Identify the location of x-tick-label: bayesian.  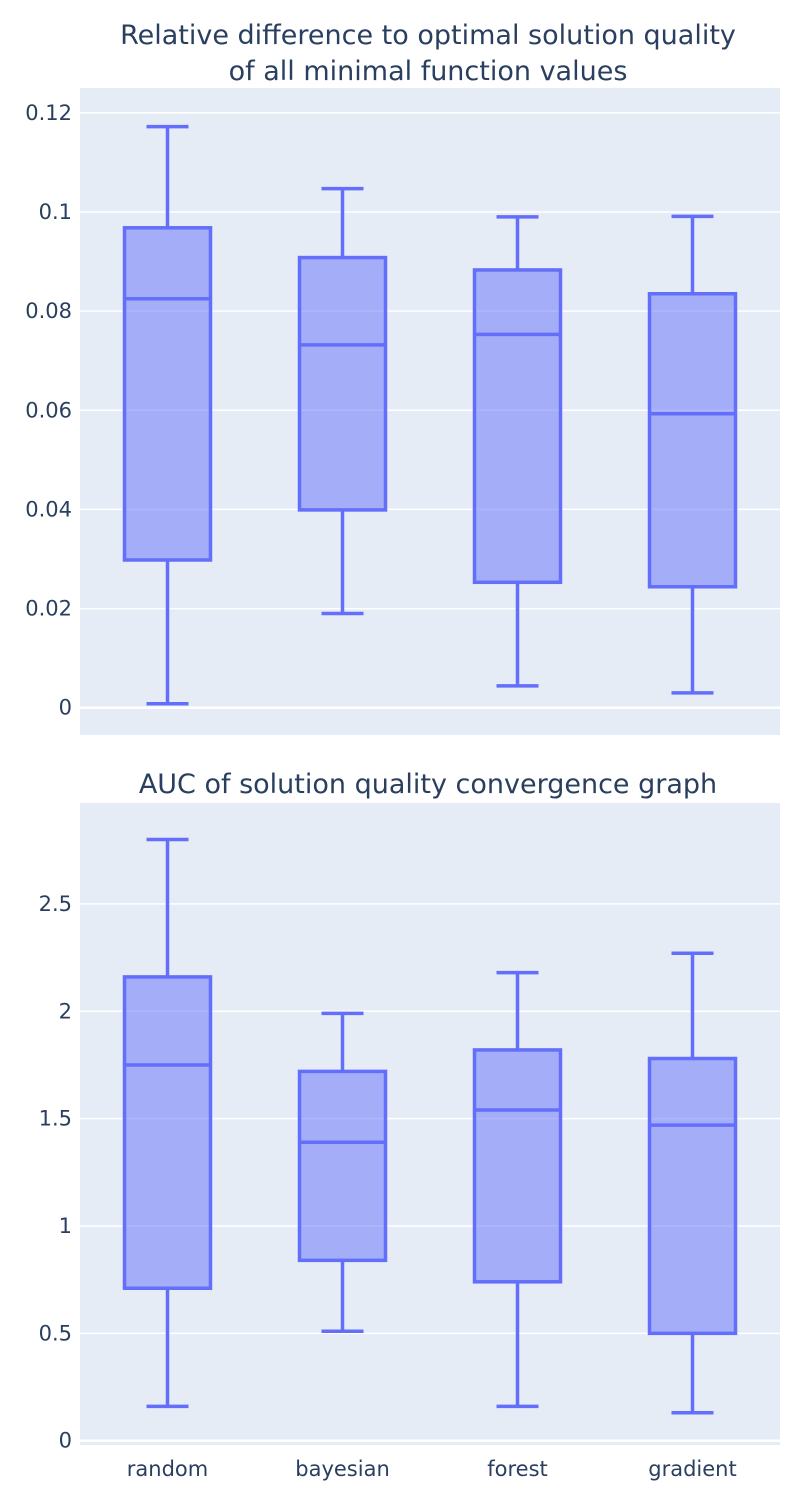
(342, 1469).